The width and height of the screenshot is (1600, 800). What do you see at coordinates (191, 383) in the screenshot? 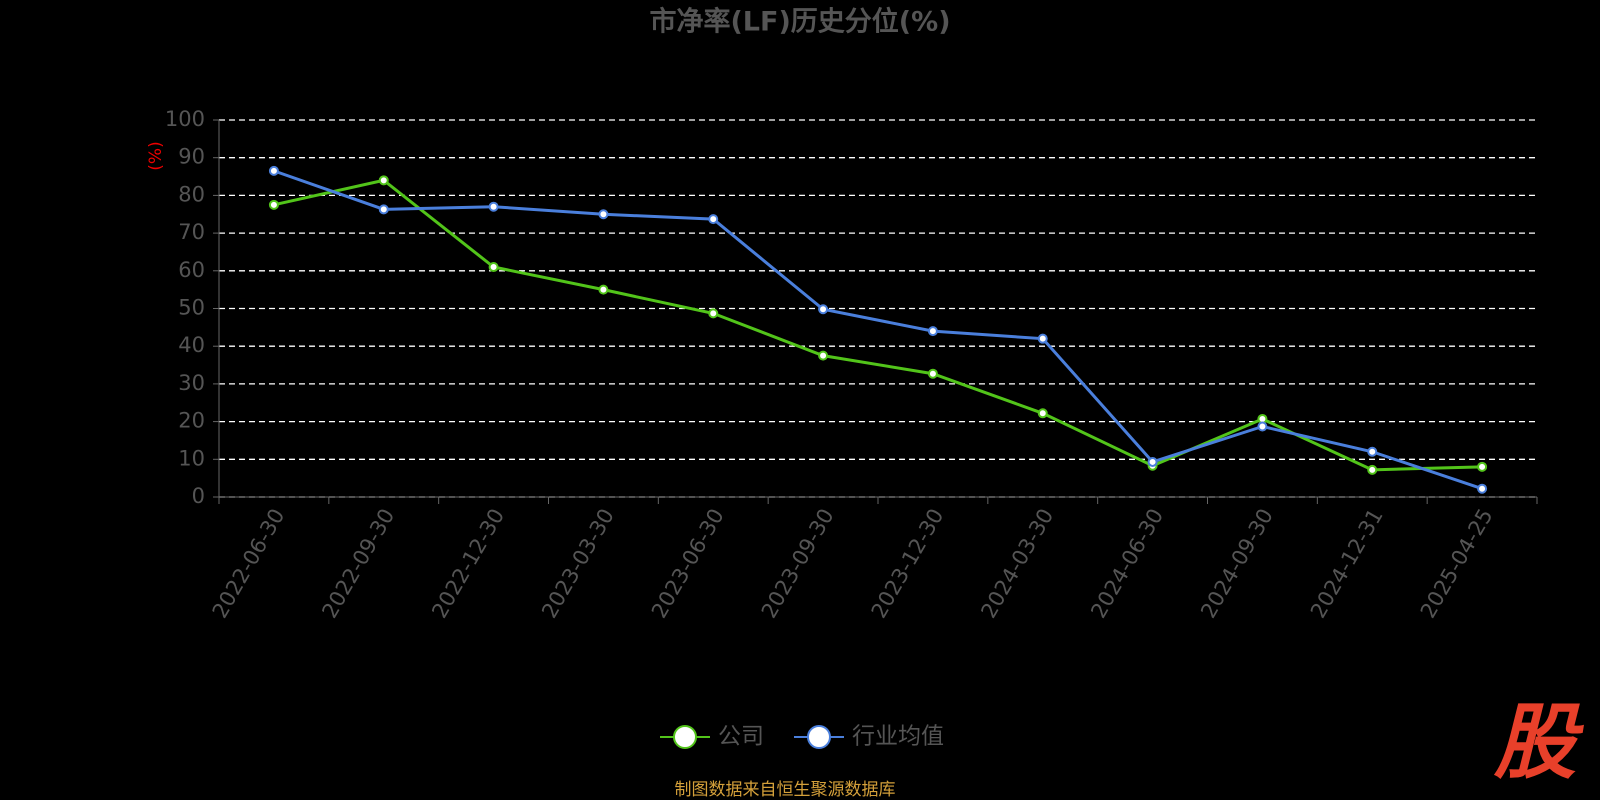
I see `y-tick-label: 30` at bounding box center [191, 383].